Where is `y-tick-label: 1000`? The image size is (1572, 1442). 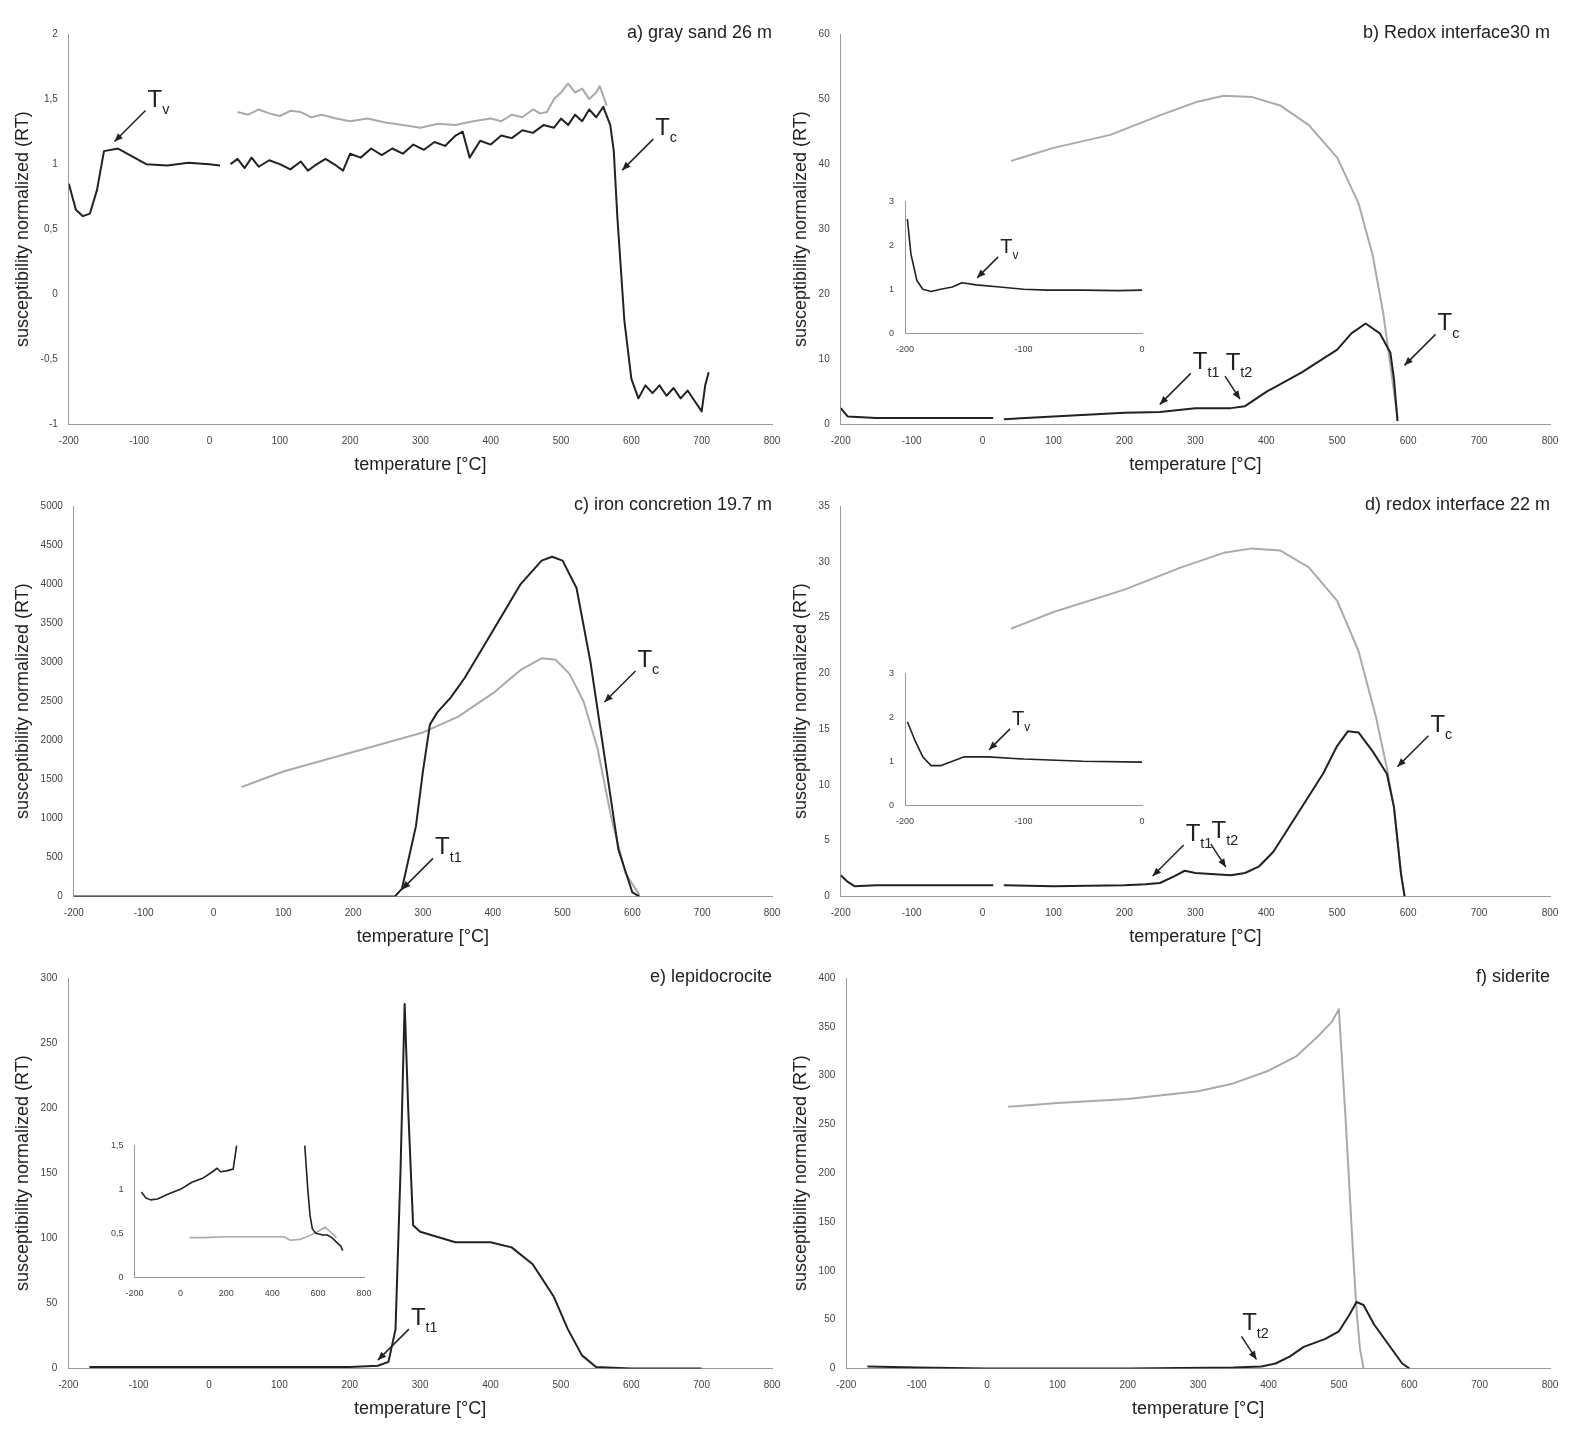
y-tick-label: 1000 is located at coordinates (52, 818).